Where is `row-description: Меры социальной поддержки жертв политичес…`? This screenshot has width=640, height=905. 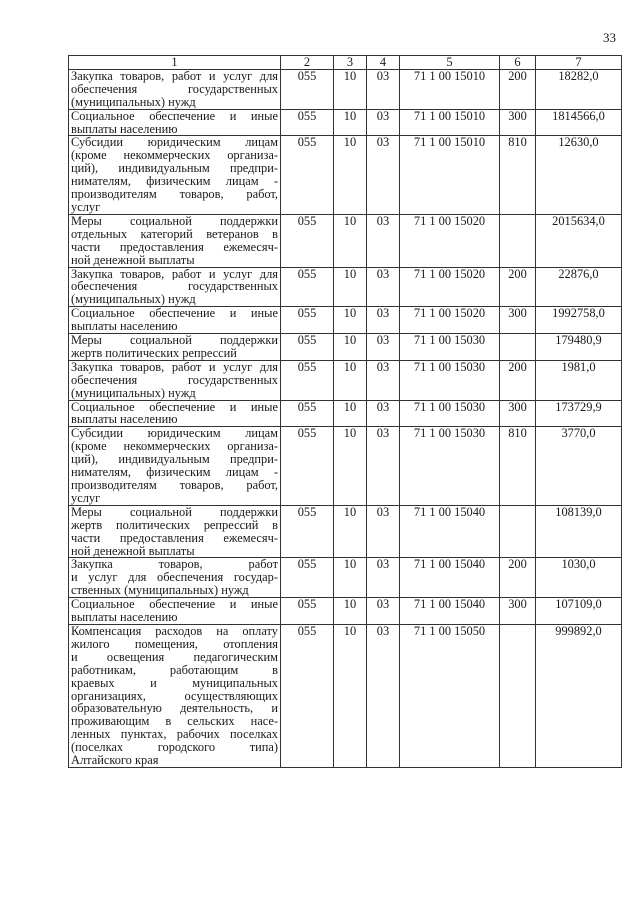
row-description: Меры социальной поддержки жертв политичес… is located at coordinates (174, 531).